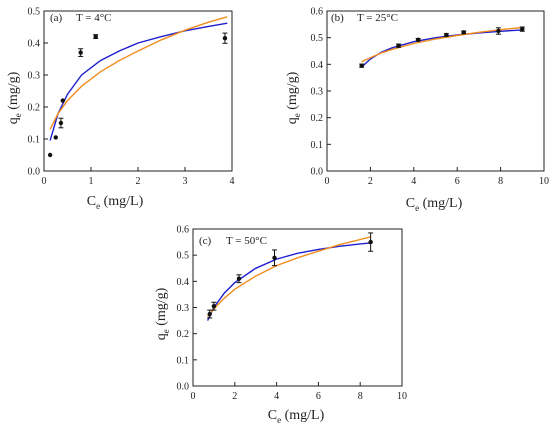  Describe the element at coordinates (183, 308) in the screenshot. I see `panel-c-y-tick-label: 0.3` at that location.